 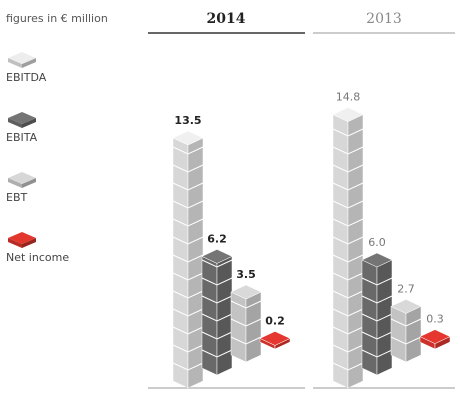 I want to click on value-label: 0.3, so click(x=435, y=319).